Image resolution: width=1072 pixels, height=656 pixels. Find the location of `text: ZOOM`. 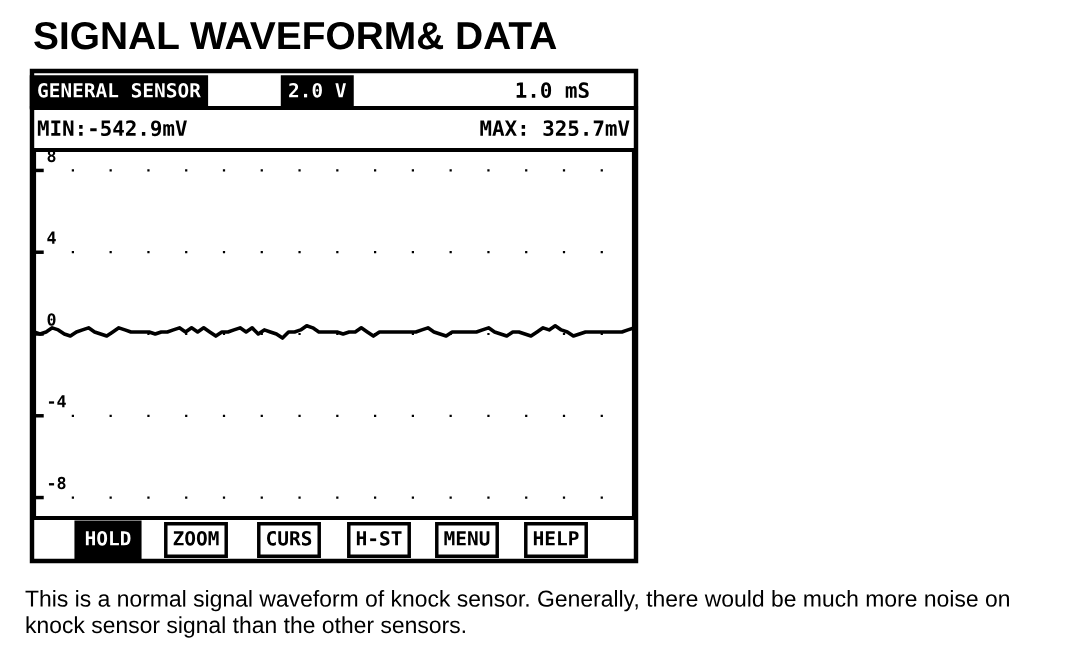

text: ZOOM is located at coordinates (196, 538).